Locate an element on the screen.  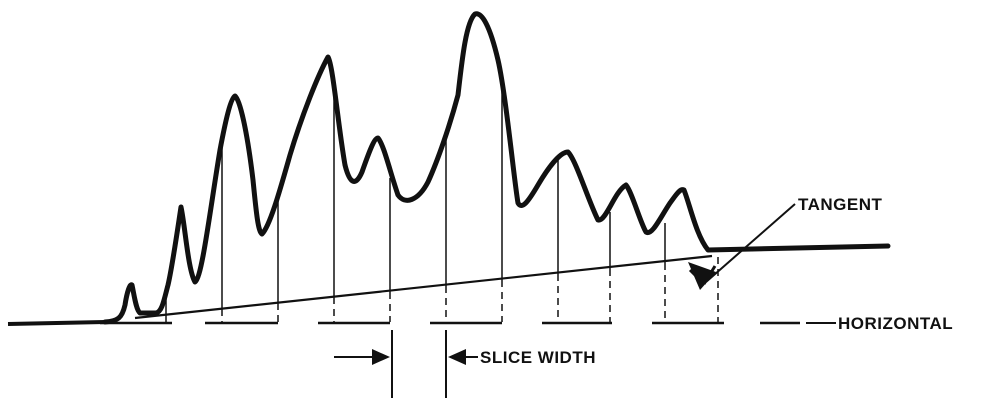
tangent-line is located at coordinates (423, 287).